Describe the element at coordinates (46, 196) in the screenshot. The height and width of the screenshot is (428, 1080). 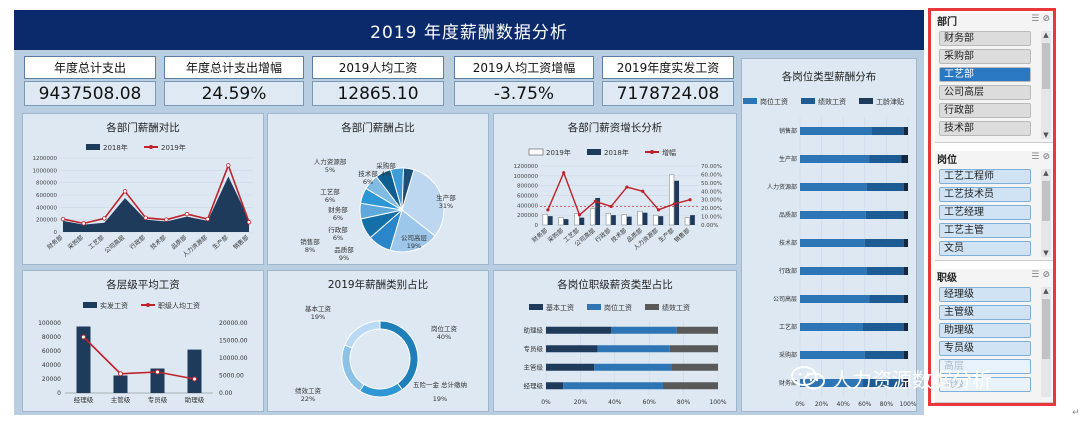
I see `y-tick-label: 600000` at that location.